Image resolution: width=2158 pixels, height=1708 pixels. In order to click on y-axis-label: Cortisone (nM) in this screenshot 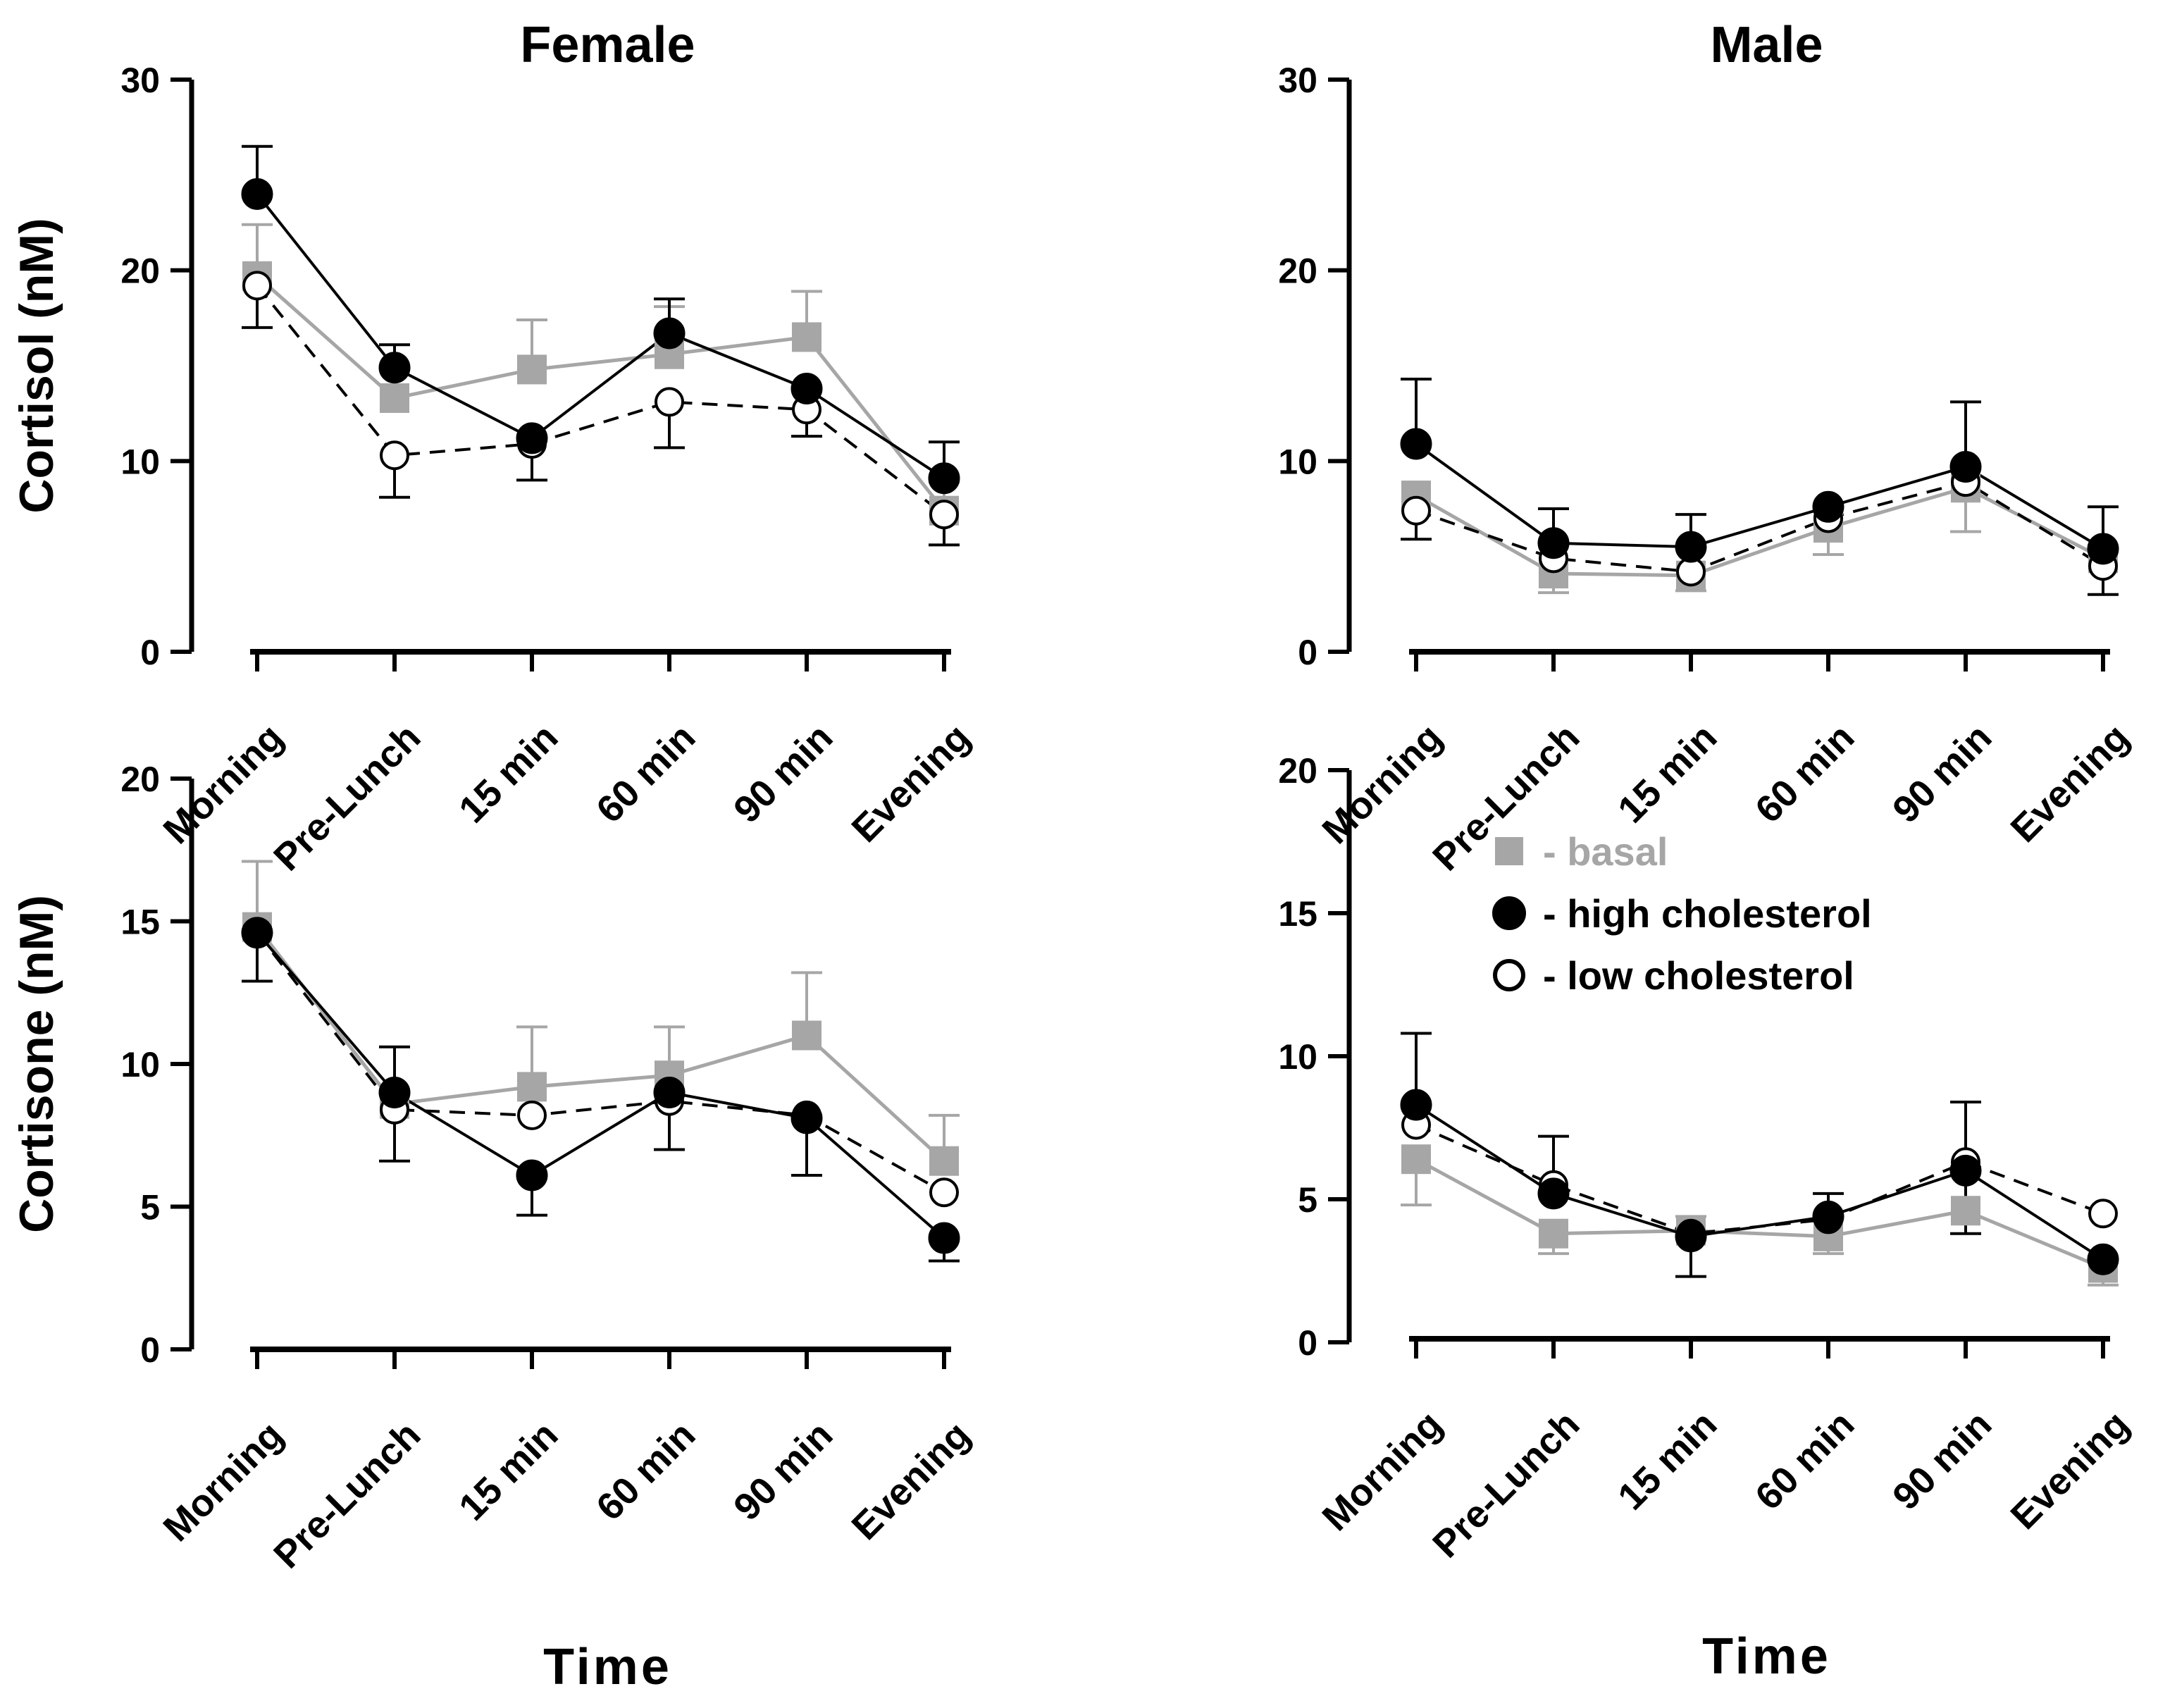, I will do `click(36, 1064)`.